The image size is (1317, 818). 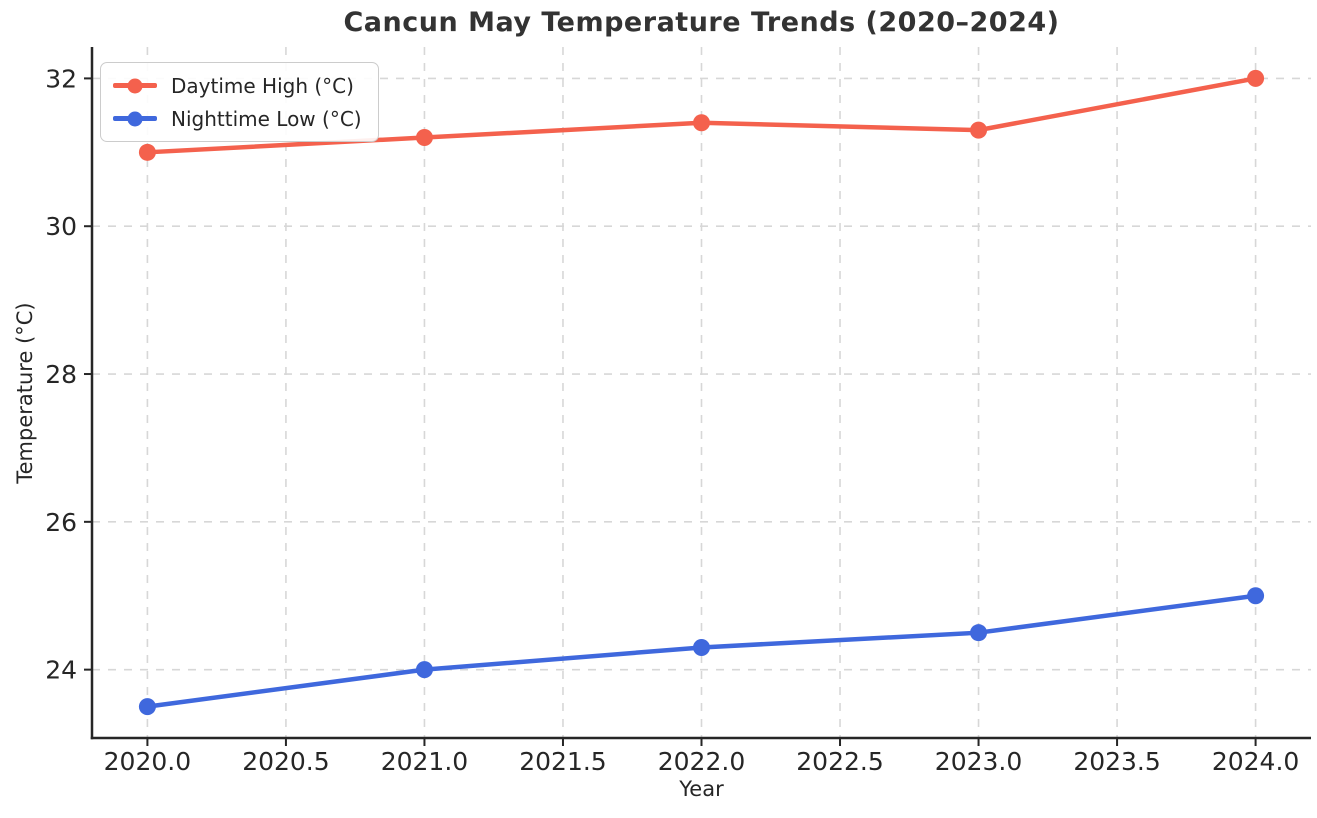 I want to click on y-axis-label: Temperature (°C), so click(x=25, y=393).